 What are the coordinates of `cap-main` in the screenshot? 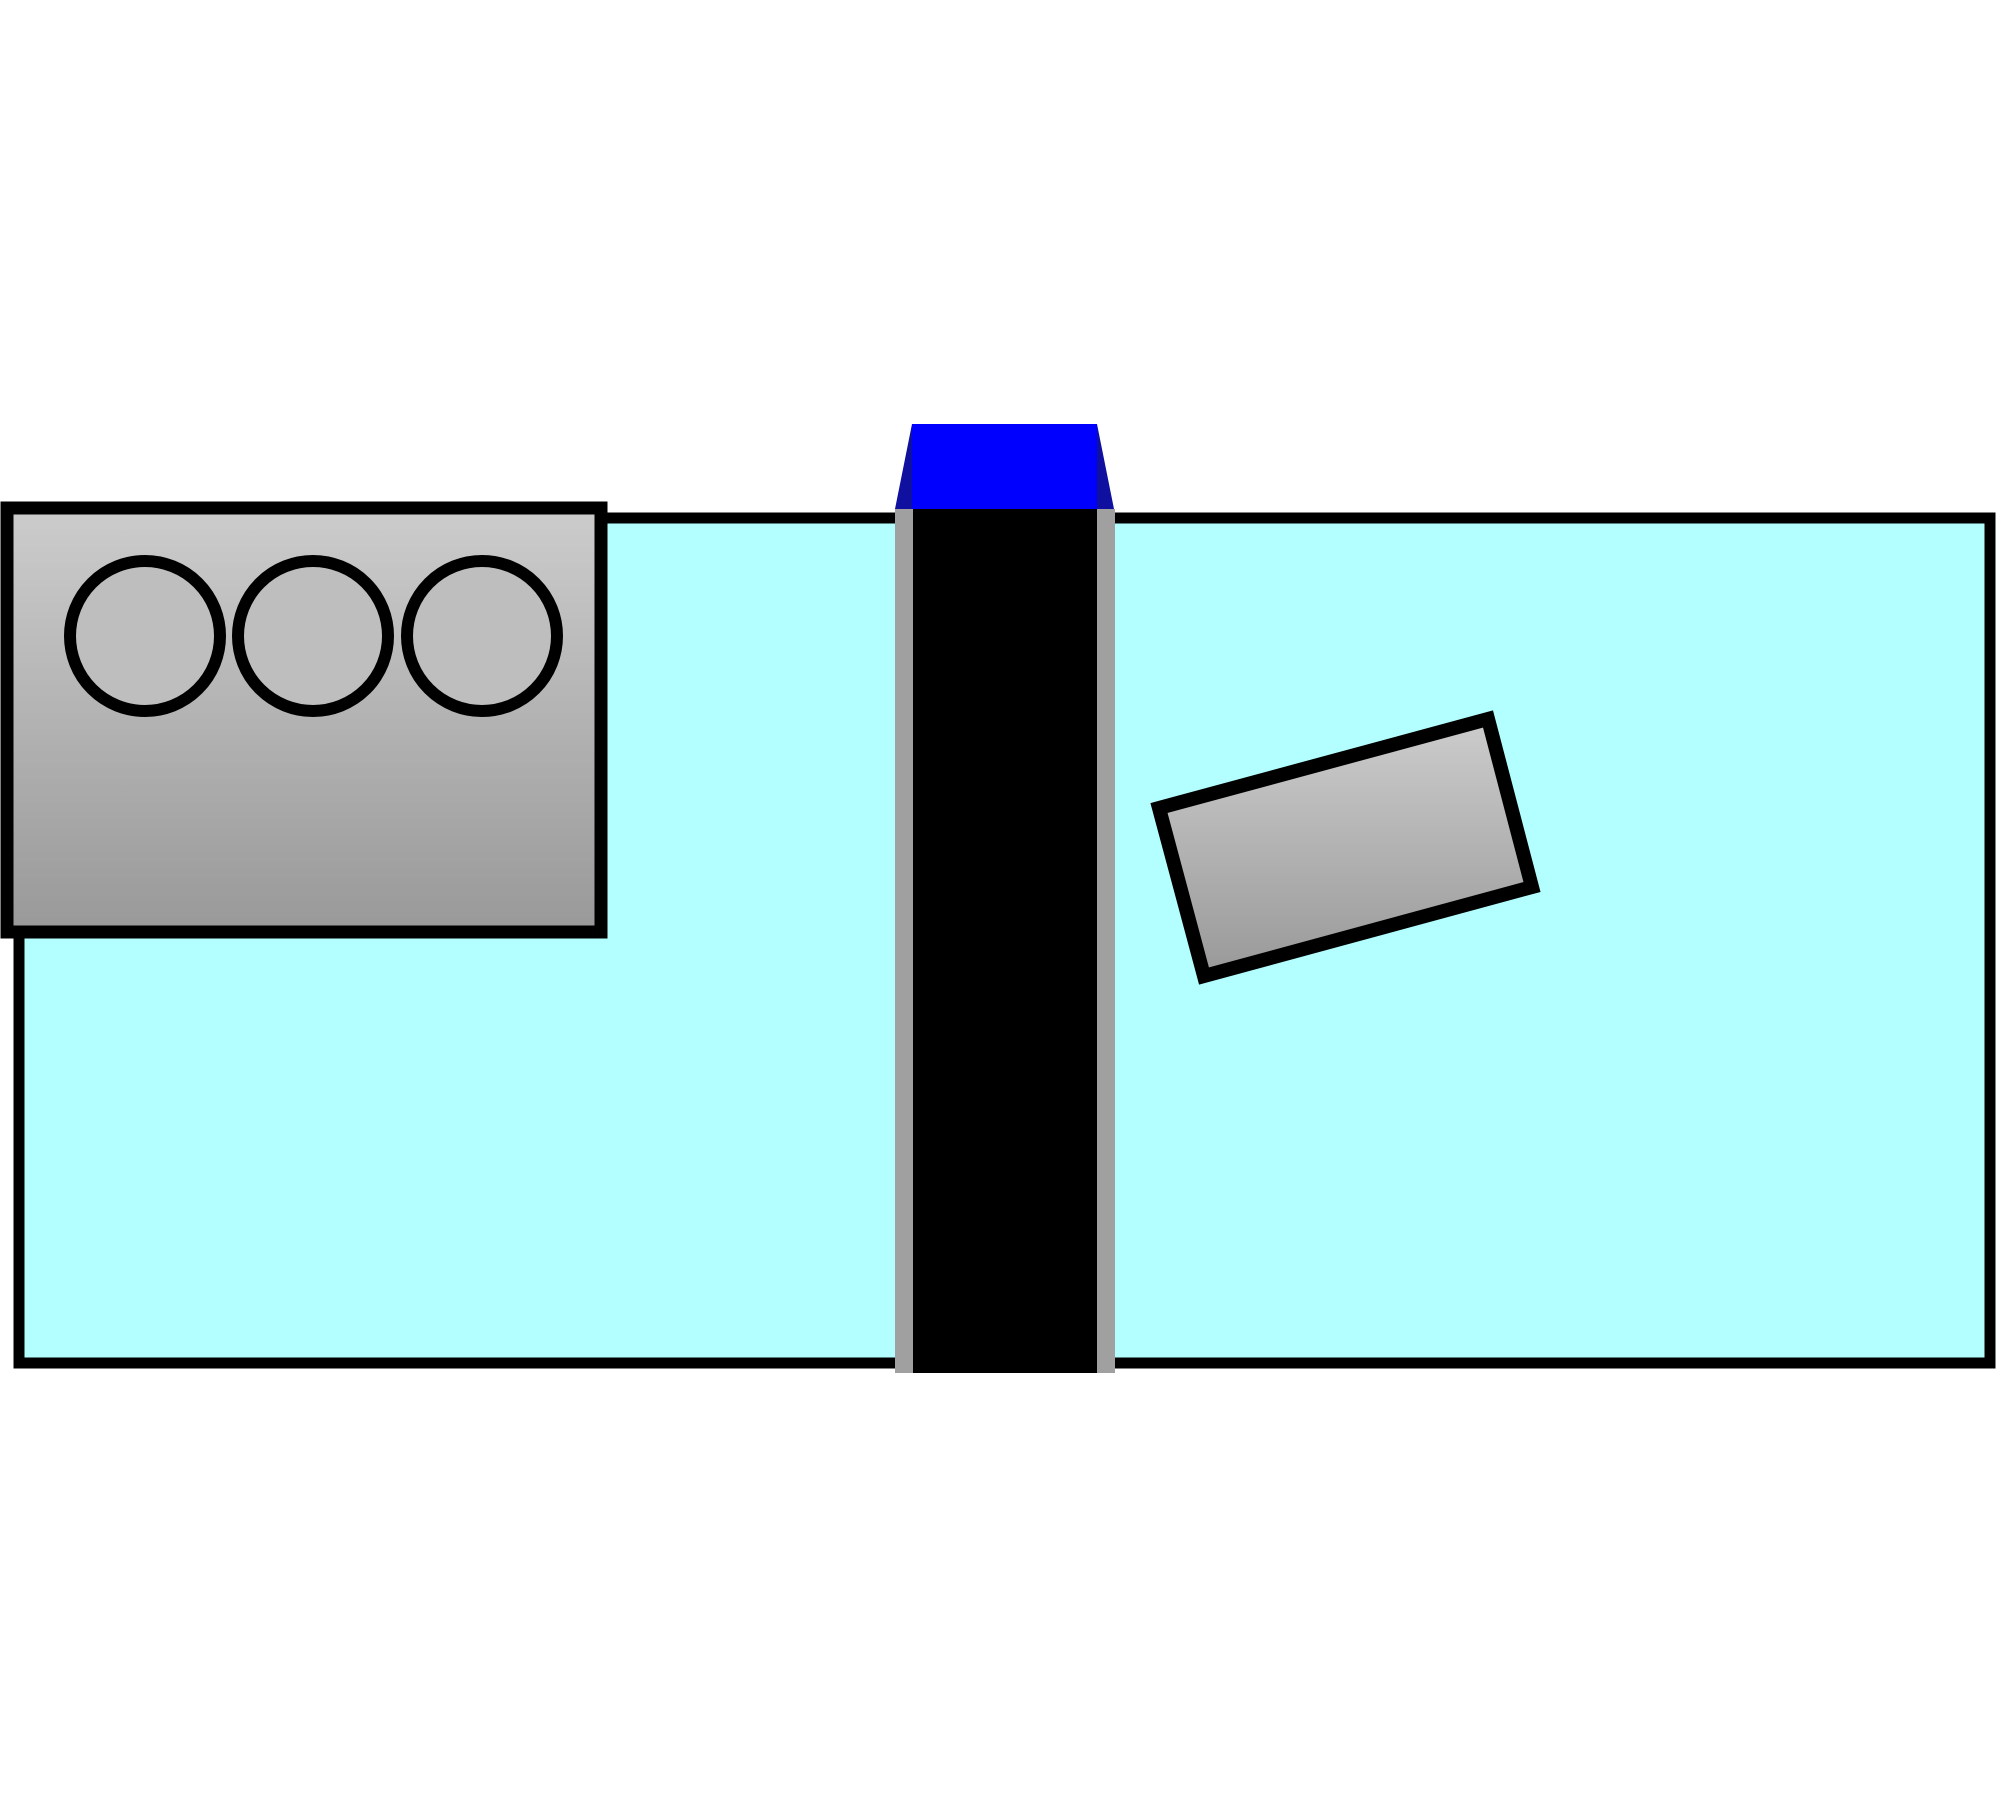 It's located at (1004, 466).